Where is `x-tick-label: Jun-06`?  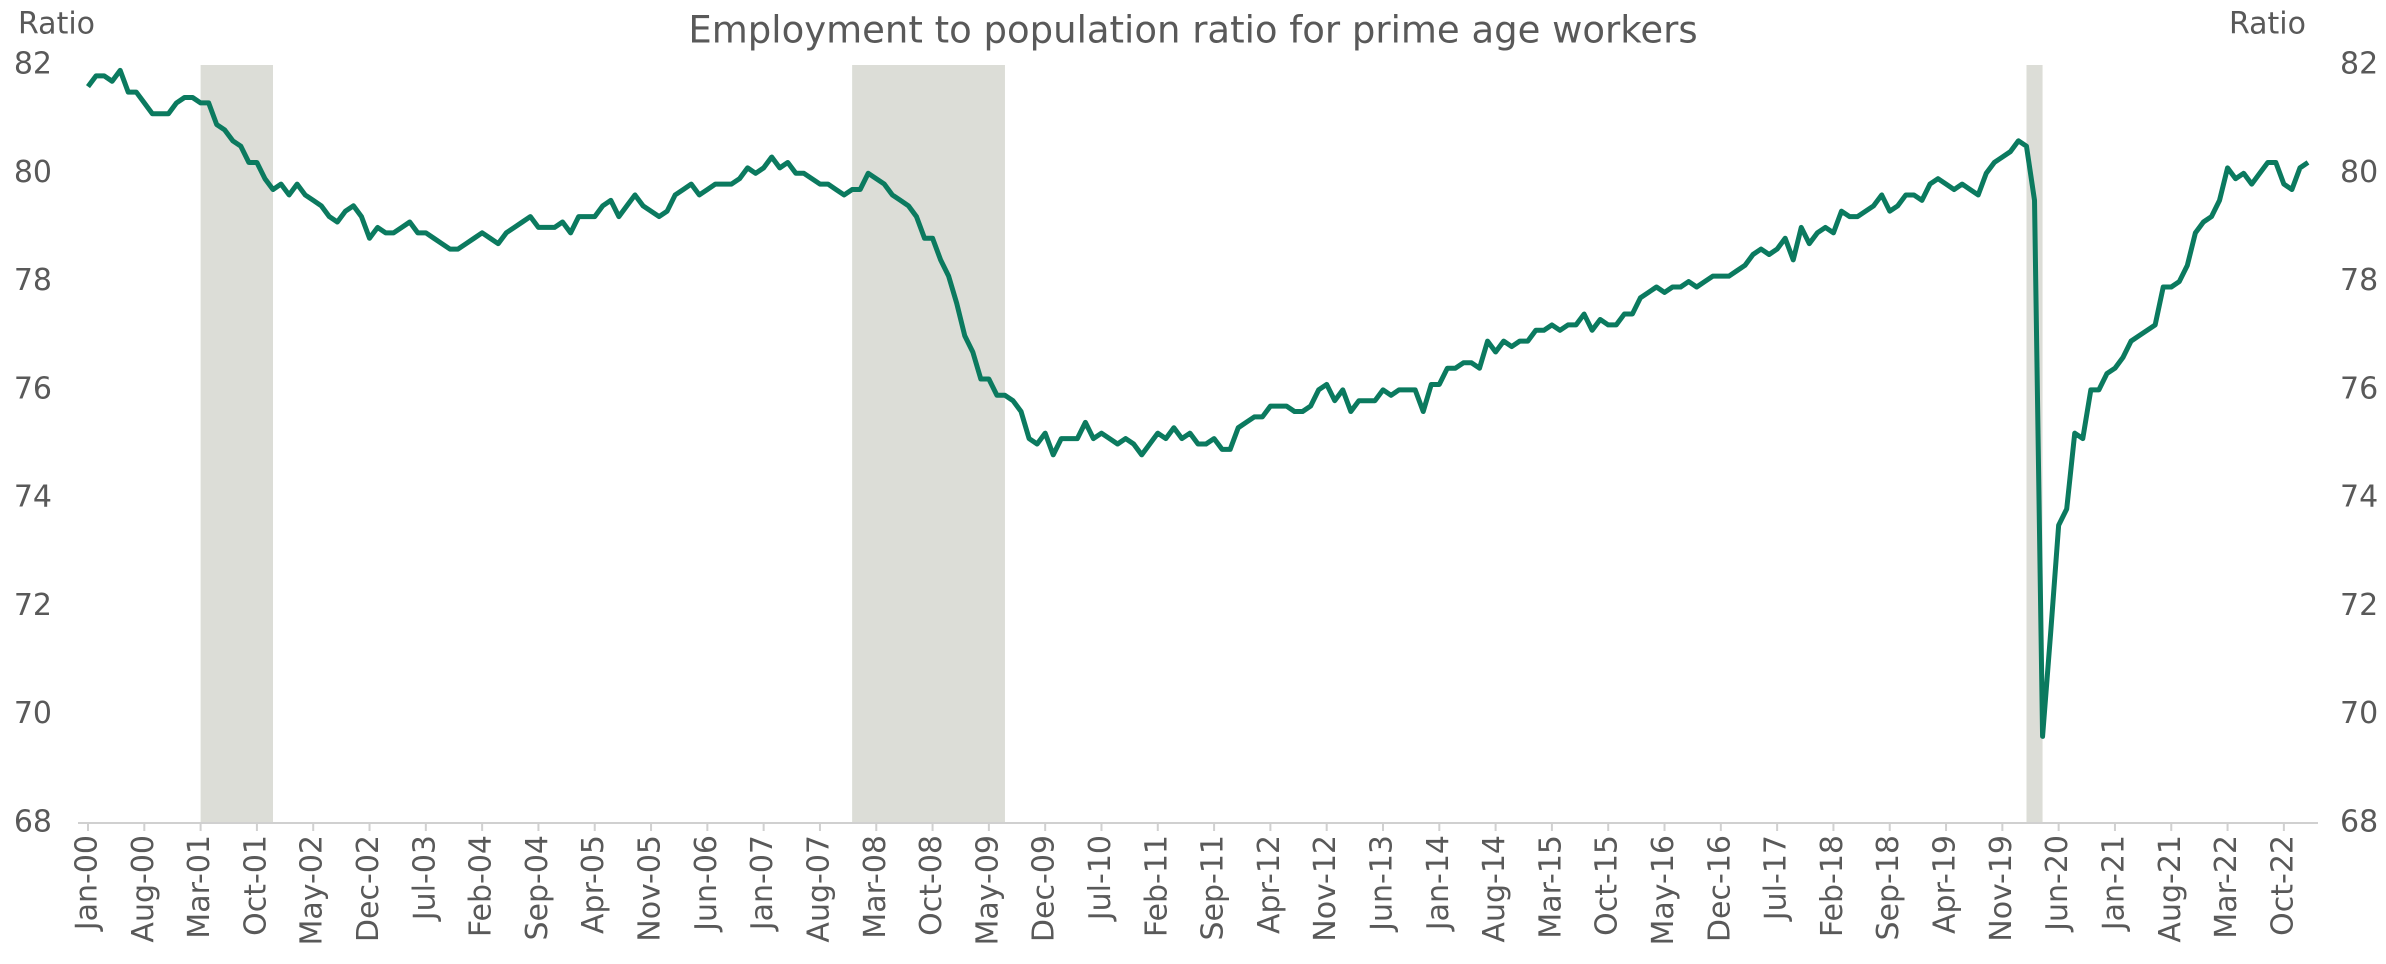 x-tick-label: Jun-06 is located at coordinates (706, 884).